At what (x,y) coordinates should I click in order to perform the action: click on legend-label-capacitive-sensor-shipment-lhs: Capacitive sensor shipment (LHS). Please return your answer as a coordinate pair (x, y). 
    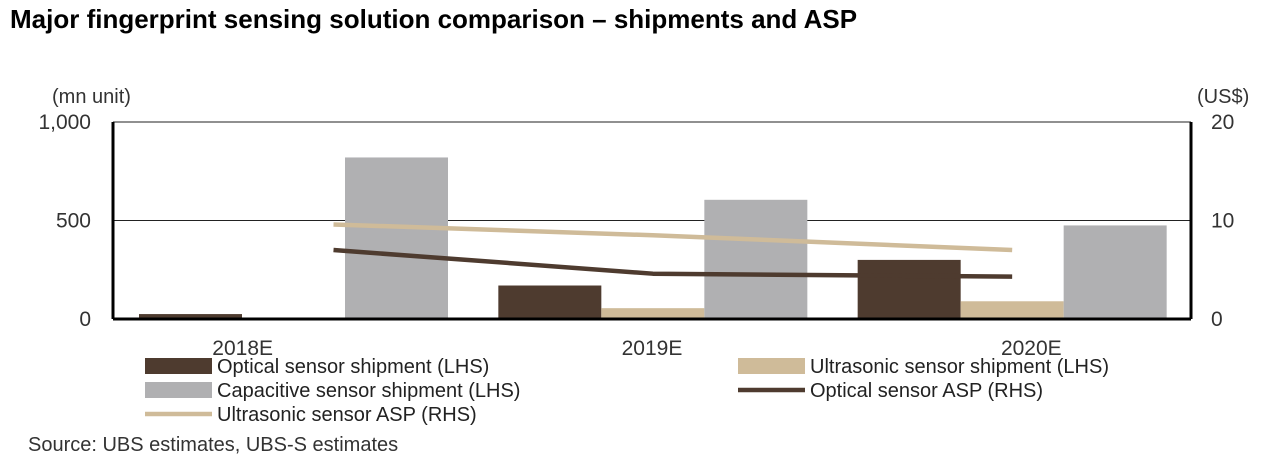
    Looking at the image, I should click on (368, 391).